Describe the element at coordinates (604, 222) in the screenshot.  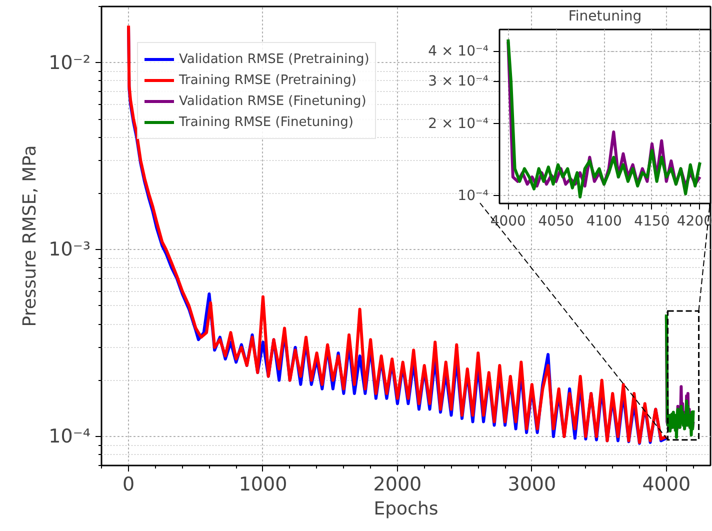
I see `x-tick-label: 4100` at that location.